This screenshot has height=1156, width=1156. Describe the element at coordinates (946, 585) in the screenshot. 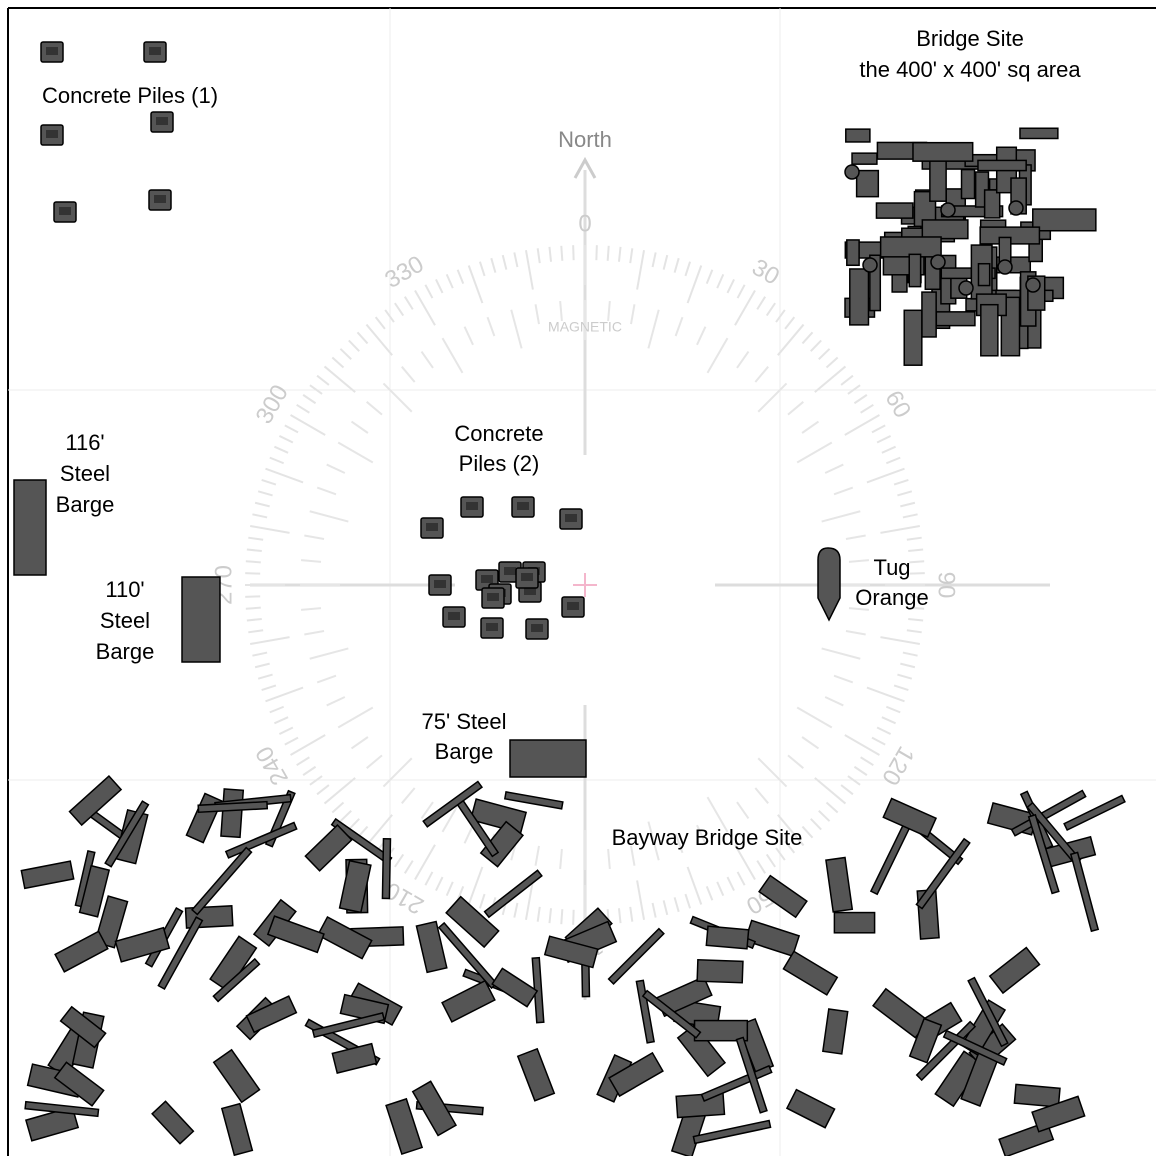

I see `compass-degree-label: 90` at that location.